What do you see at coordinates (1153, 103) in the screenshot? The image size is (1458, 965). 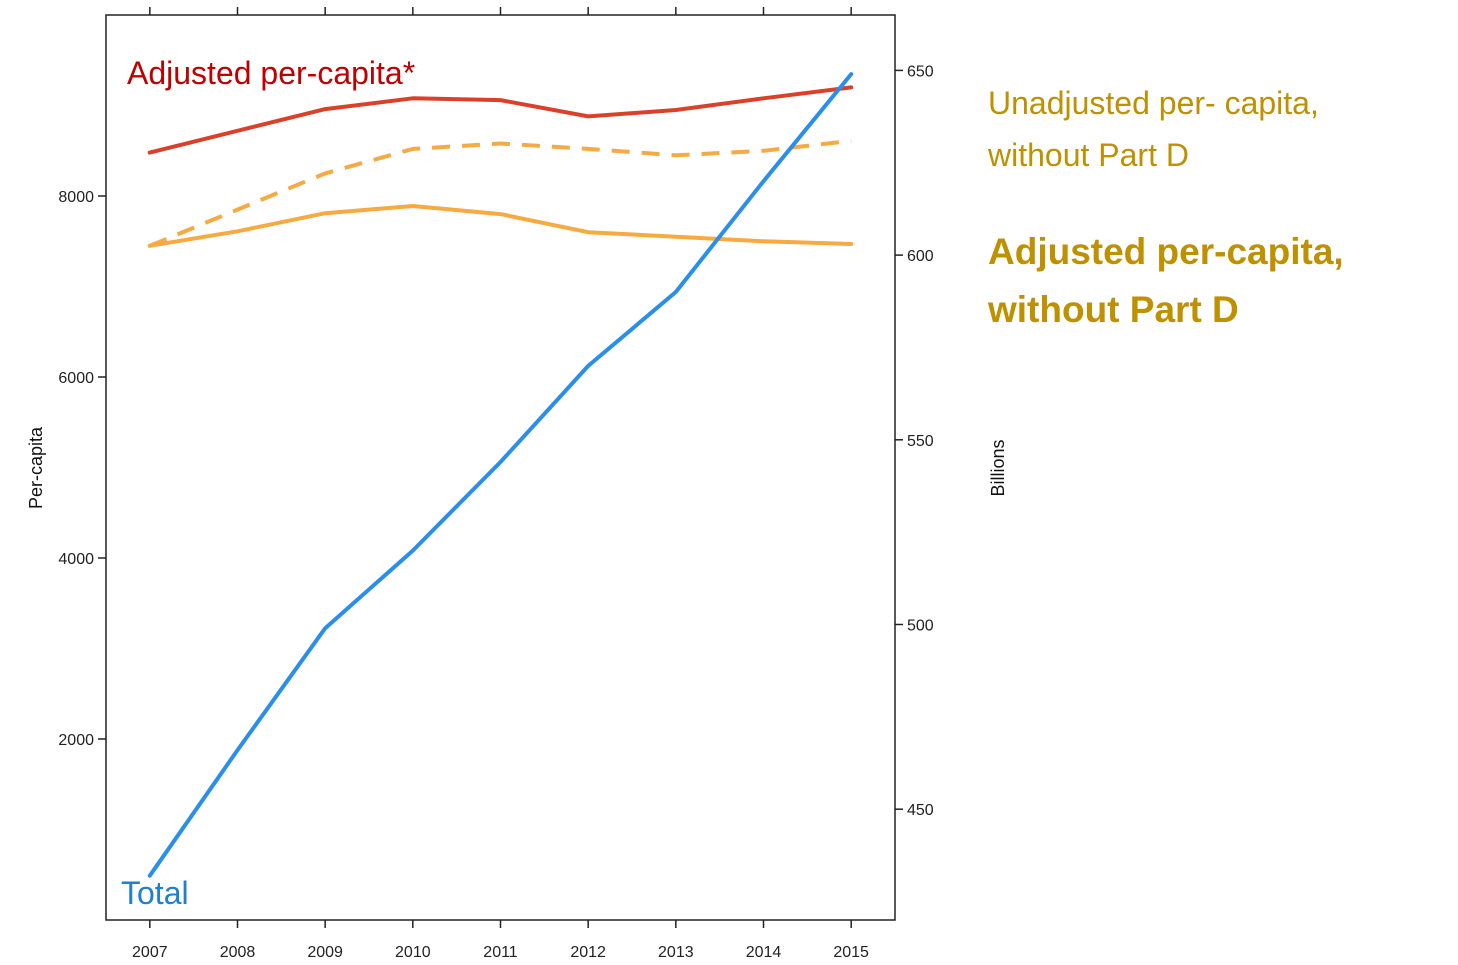 I see `label-line-1: Unadjusted per- capita,` at bounding box center [1153, 103].